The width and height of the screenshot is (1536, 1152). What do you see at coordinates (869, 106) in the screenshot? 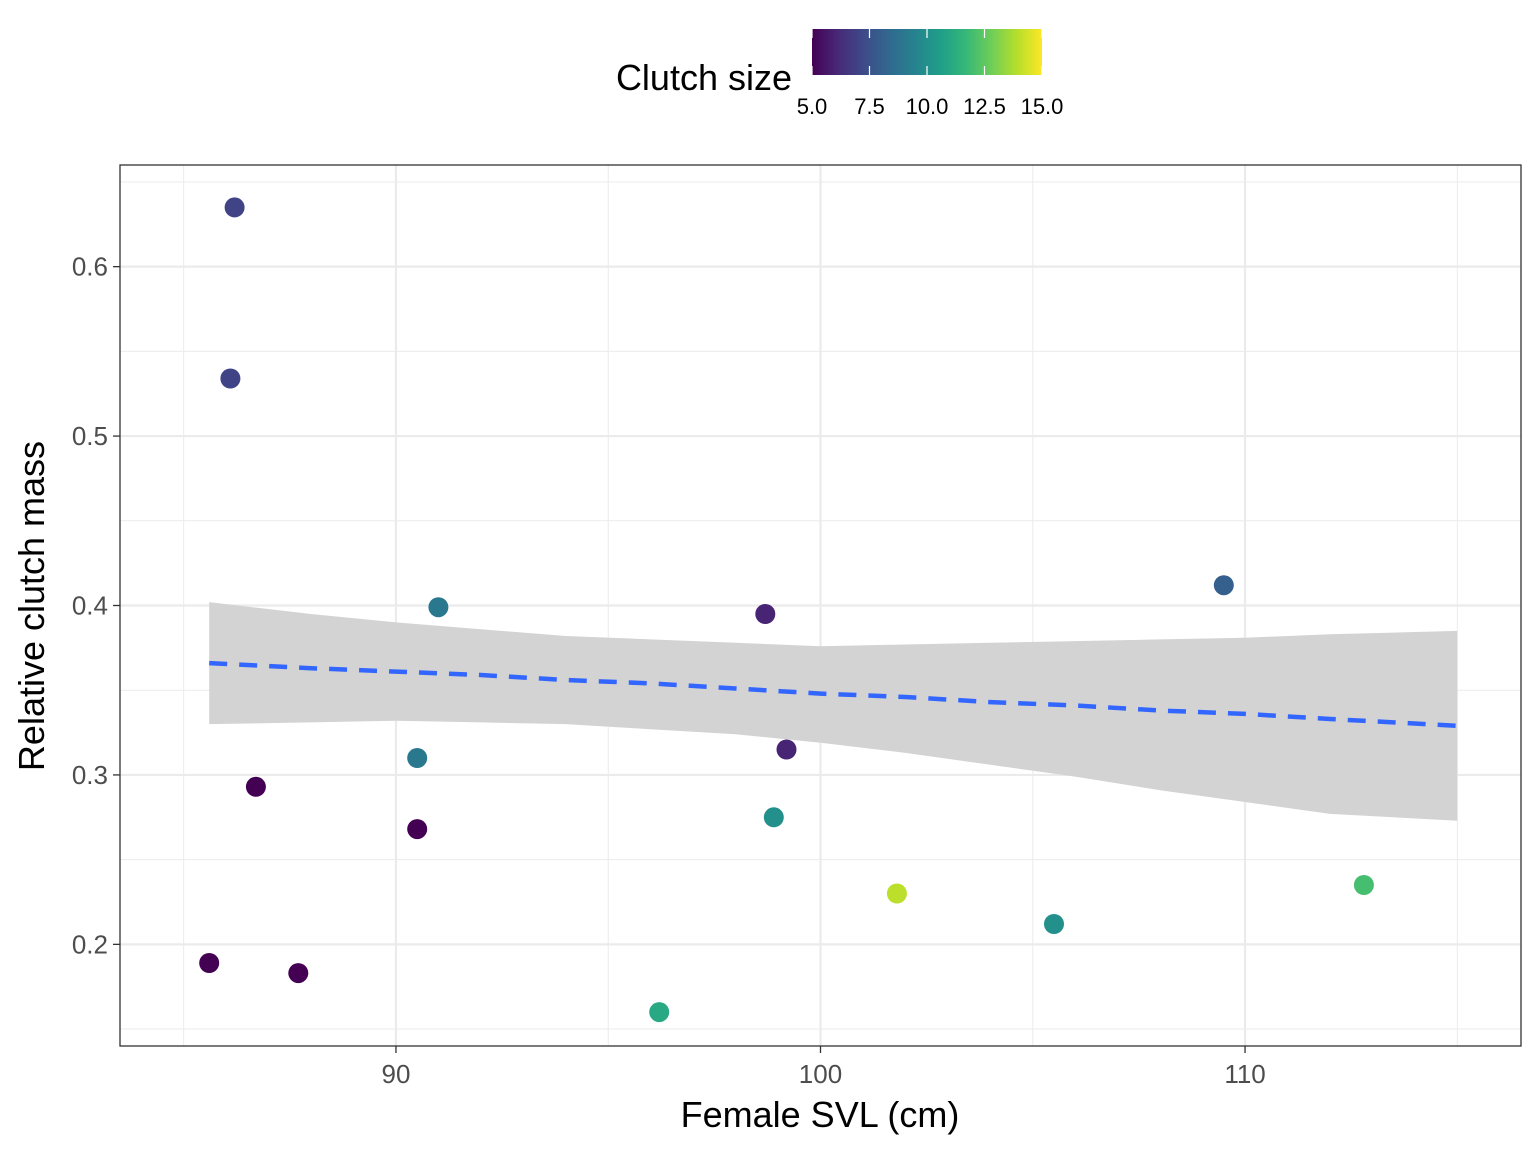
I see `legend-tick-label-1: 7.5` at bounding box center [869, 106].